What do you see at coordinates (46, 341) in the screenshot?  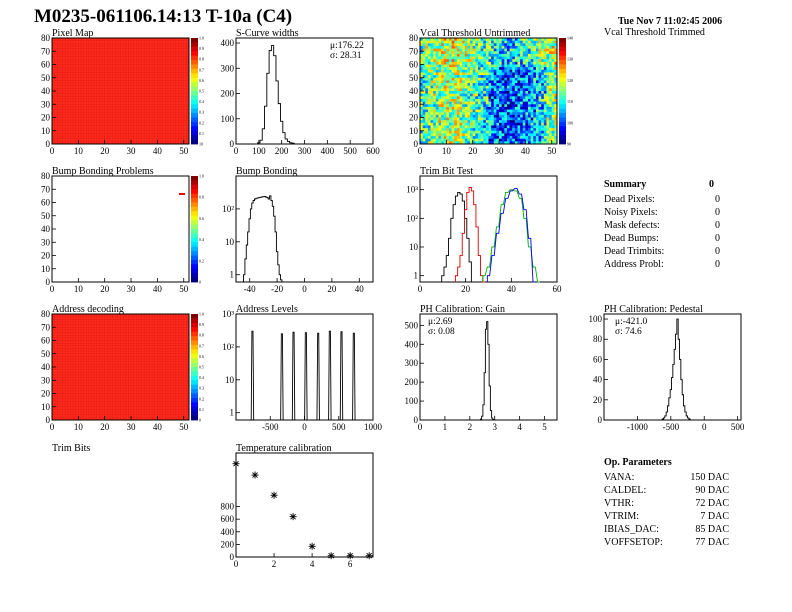 I see `y-tick-label: 60` at bounding box center [46, 341].